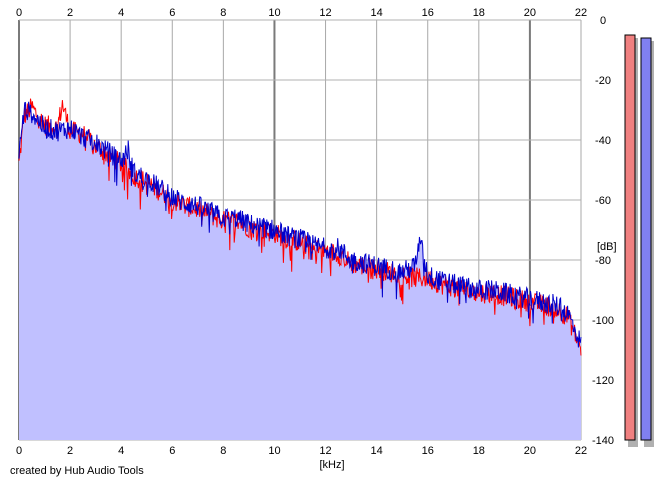 This screenshot has width=664, height=481. What do you see at coordinates (603, 141) in the screenshot?
I see `y-tick-label: -40` at bounding box center [603, 141].